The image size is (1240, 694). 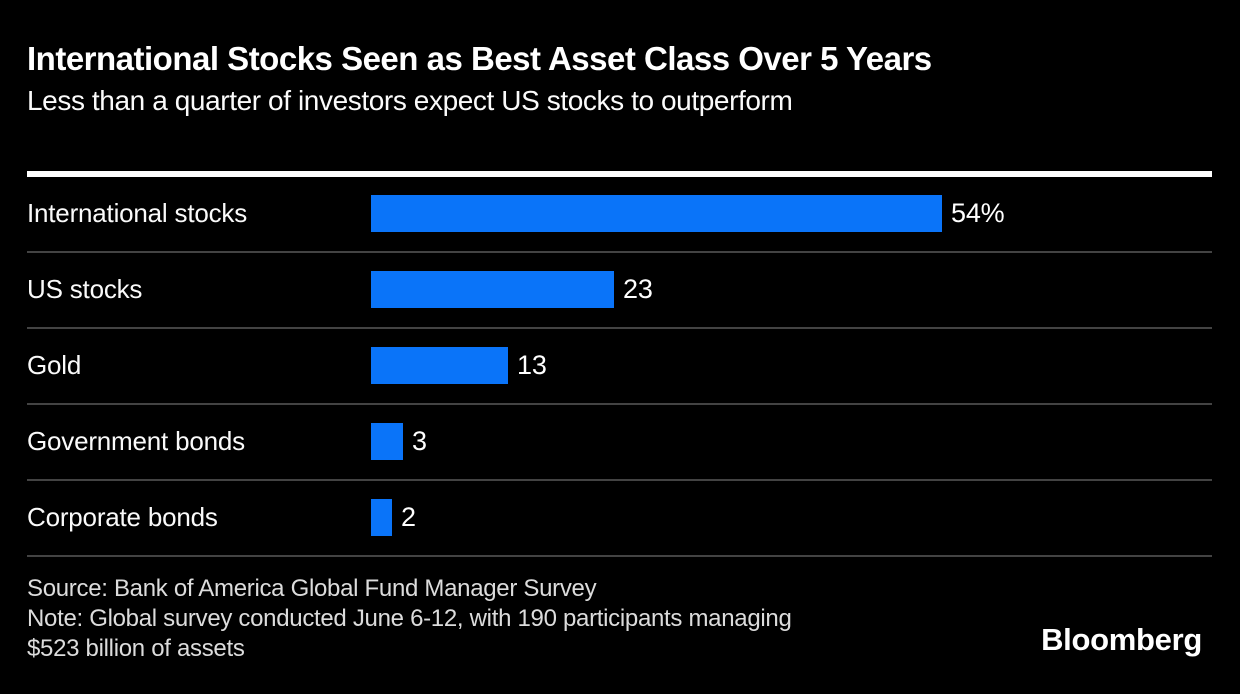 I want to click on chart-row: Gold 13, so click(x=619, y=367).